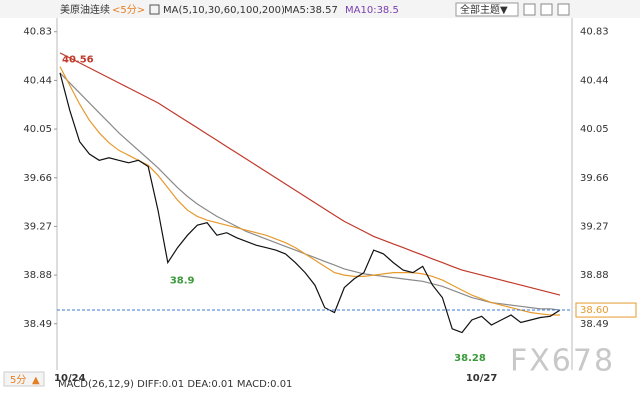  Describe the element at coordinates (70, 378) in the screenshot. I see `x-tick-label: 10/24` at that location.